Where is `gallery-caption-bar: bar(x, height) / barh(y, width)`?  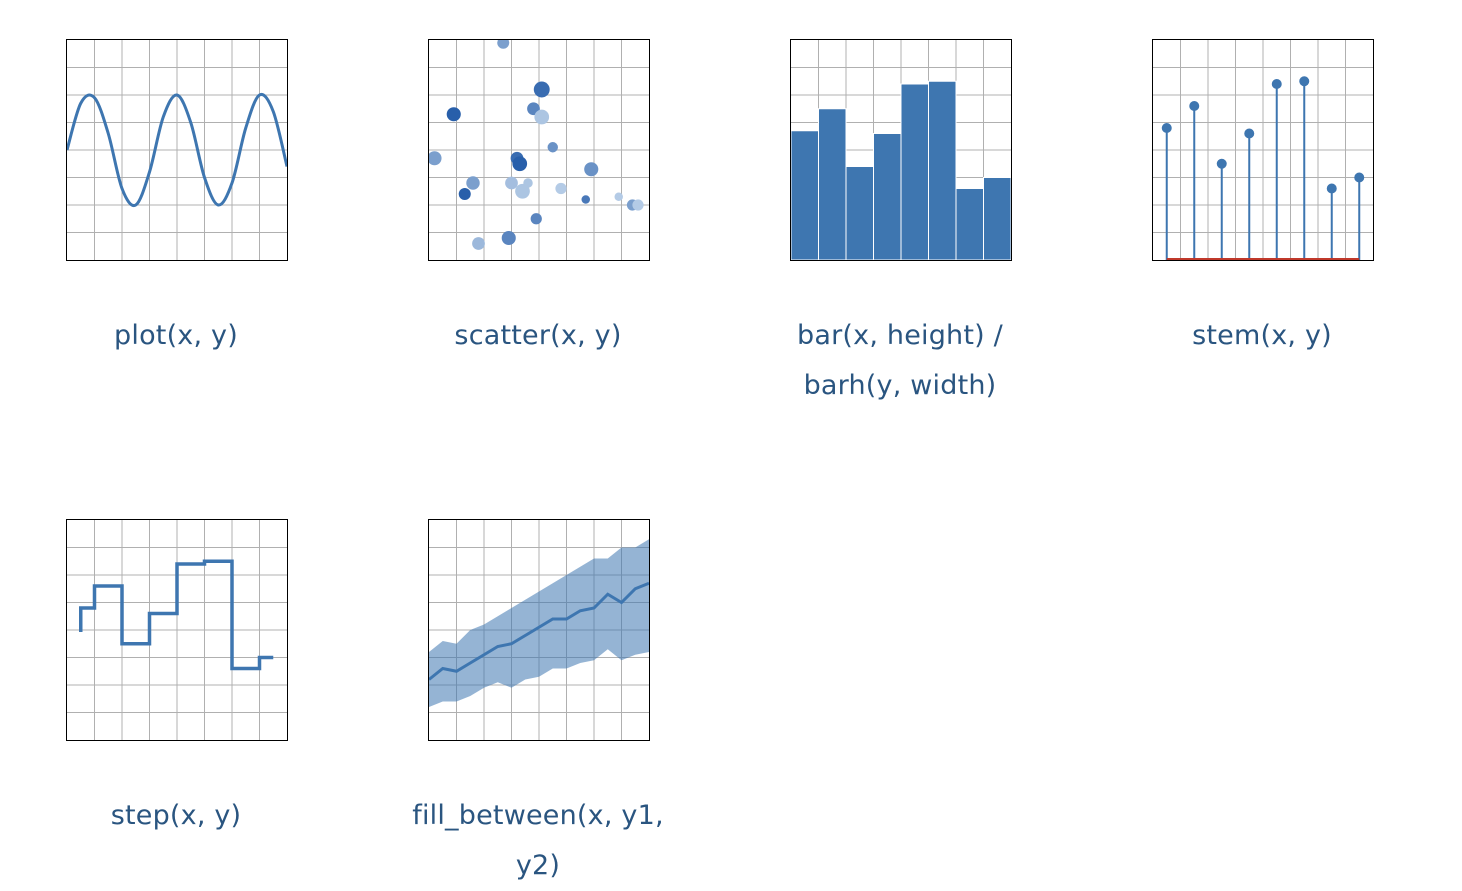 gallery-caption-bar: bar(x, height) / barh(y, width) is located at coordinates (900, 360).